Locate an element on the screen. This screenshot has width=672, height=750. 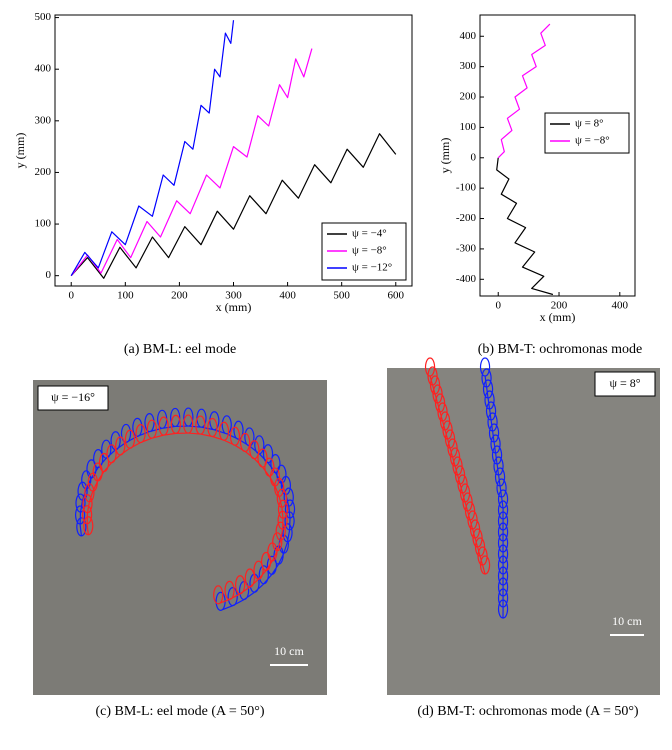
x-tick-label: 100 is located at coordinates (125, 296).